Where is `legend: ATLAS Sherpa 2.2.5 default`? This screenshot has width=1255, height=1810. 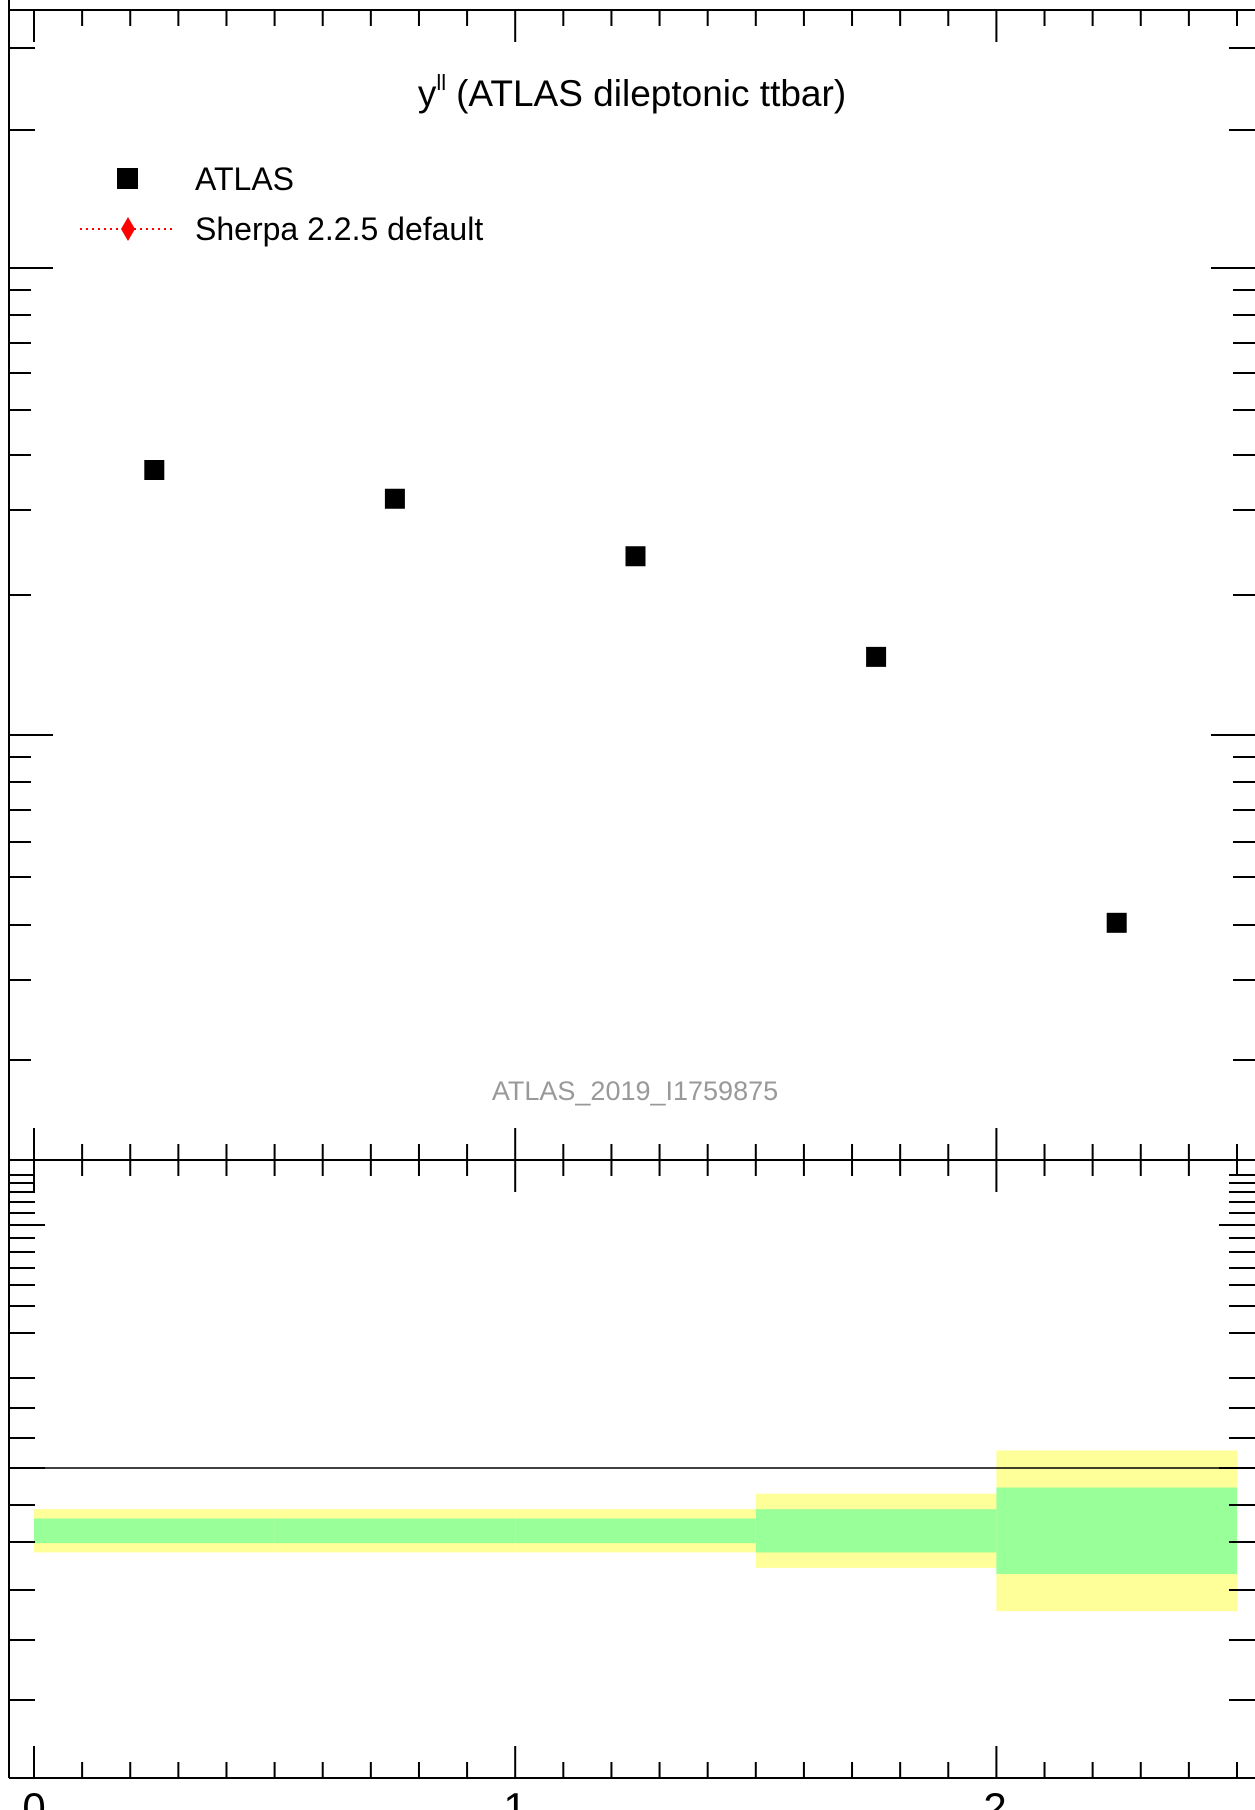 legend: ATLAS Sherpa 2.2.5 default is located at coordinates (281, 204).